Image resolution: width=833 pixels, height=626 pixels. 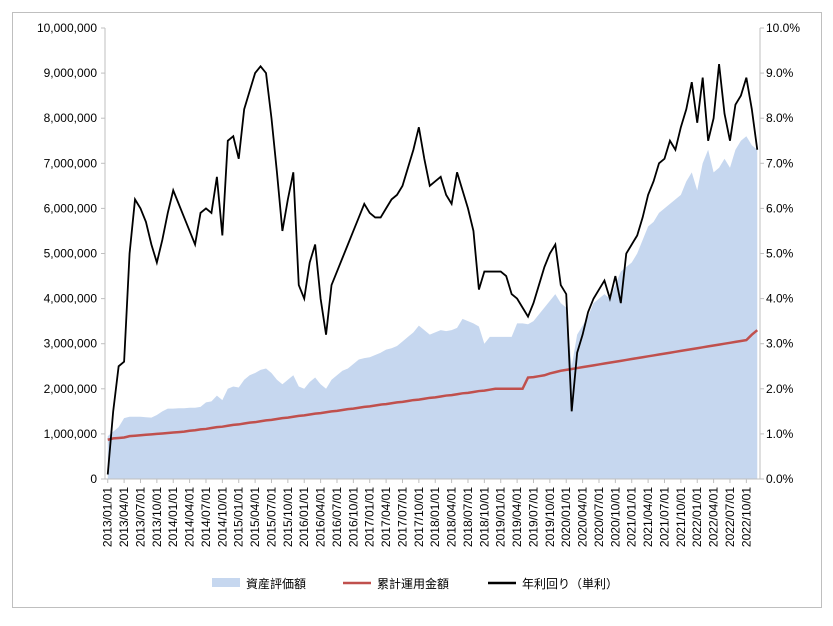 What do you see at coordinates (370, 517) in the screenshot?
I see `x-tick-label: 2017/01/01` at bounding box center [370, 517].